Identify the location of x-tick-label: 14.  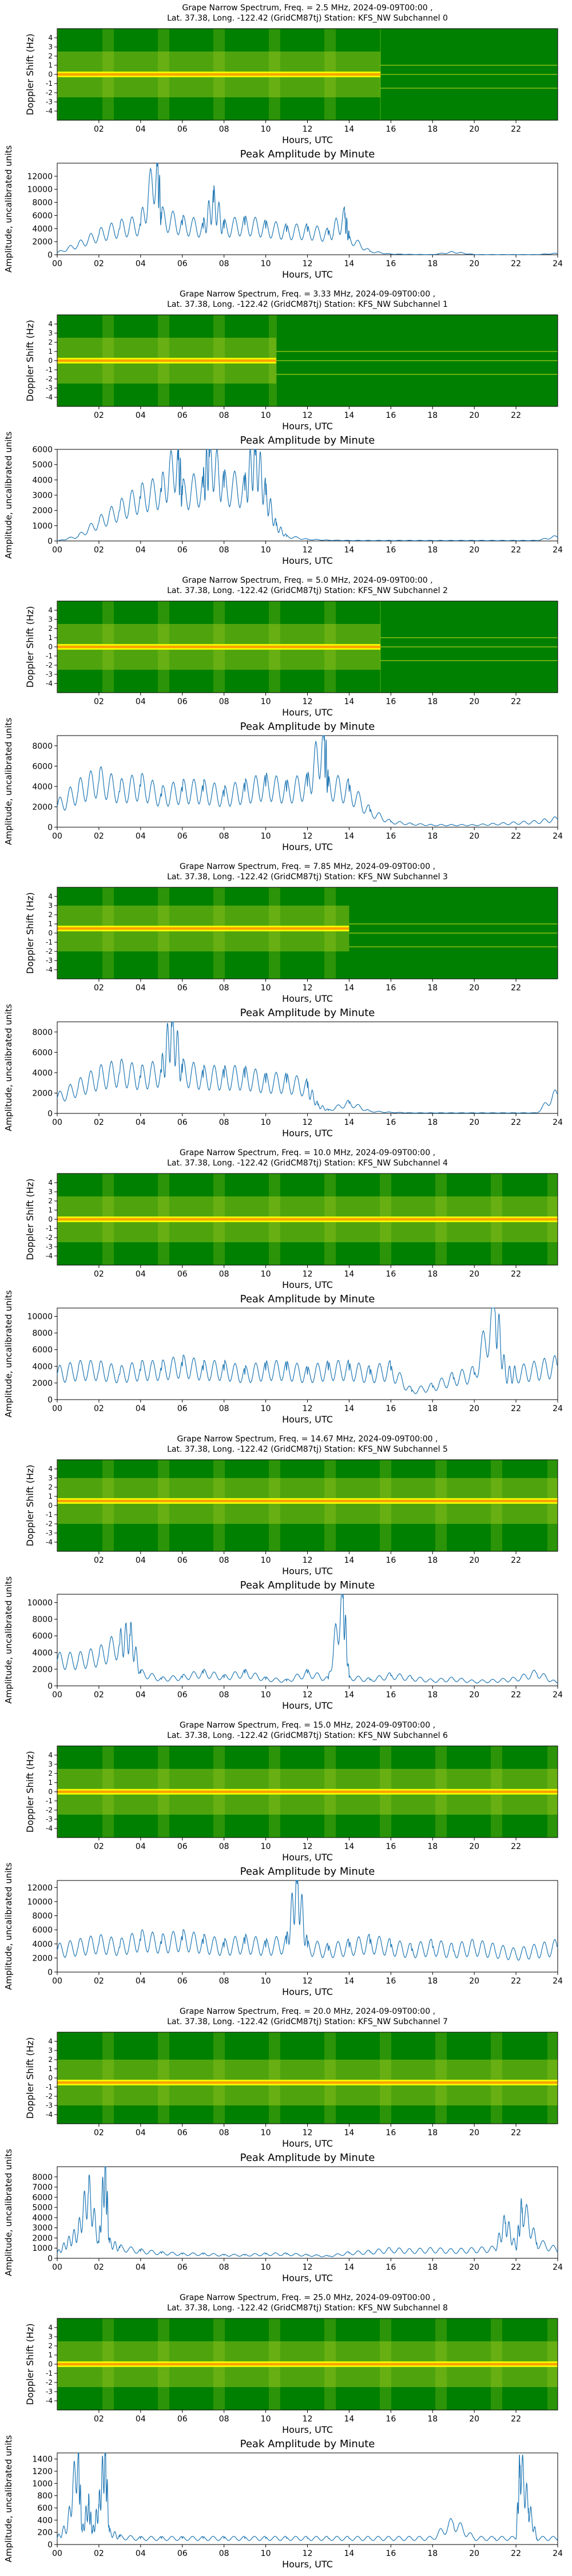
(349, 1274).